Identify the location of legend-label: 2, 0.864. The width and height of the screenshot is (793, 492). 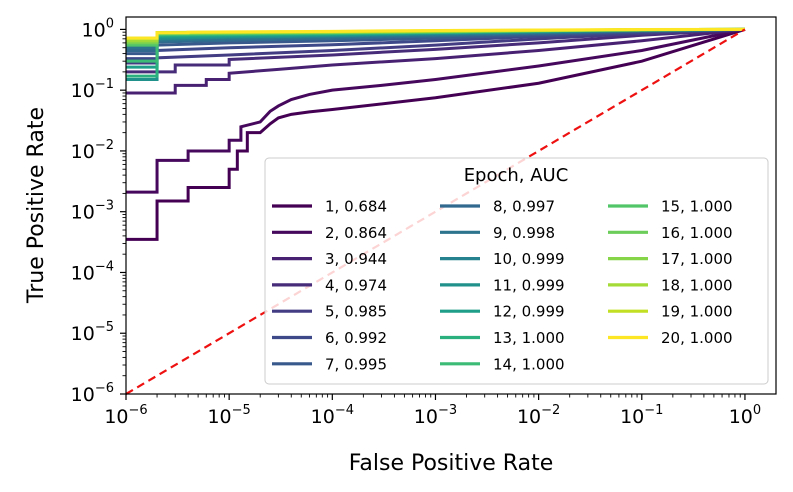
(356, 233).